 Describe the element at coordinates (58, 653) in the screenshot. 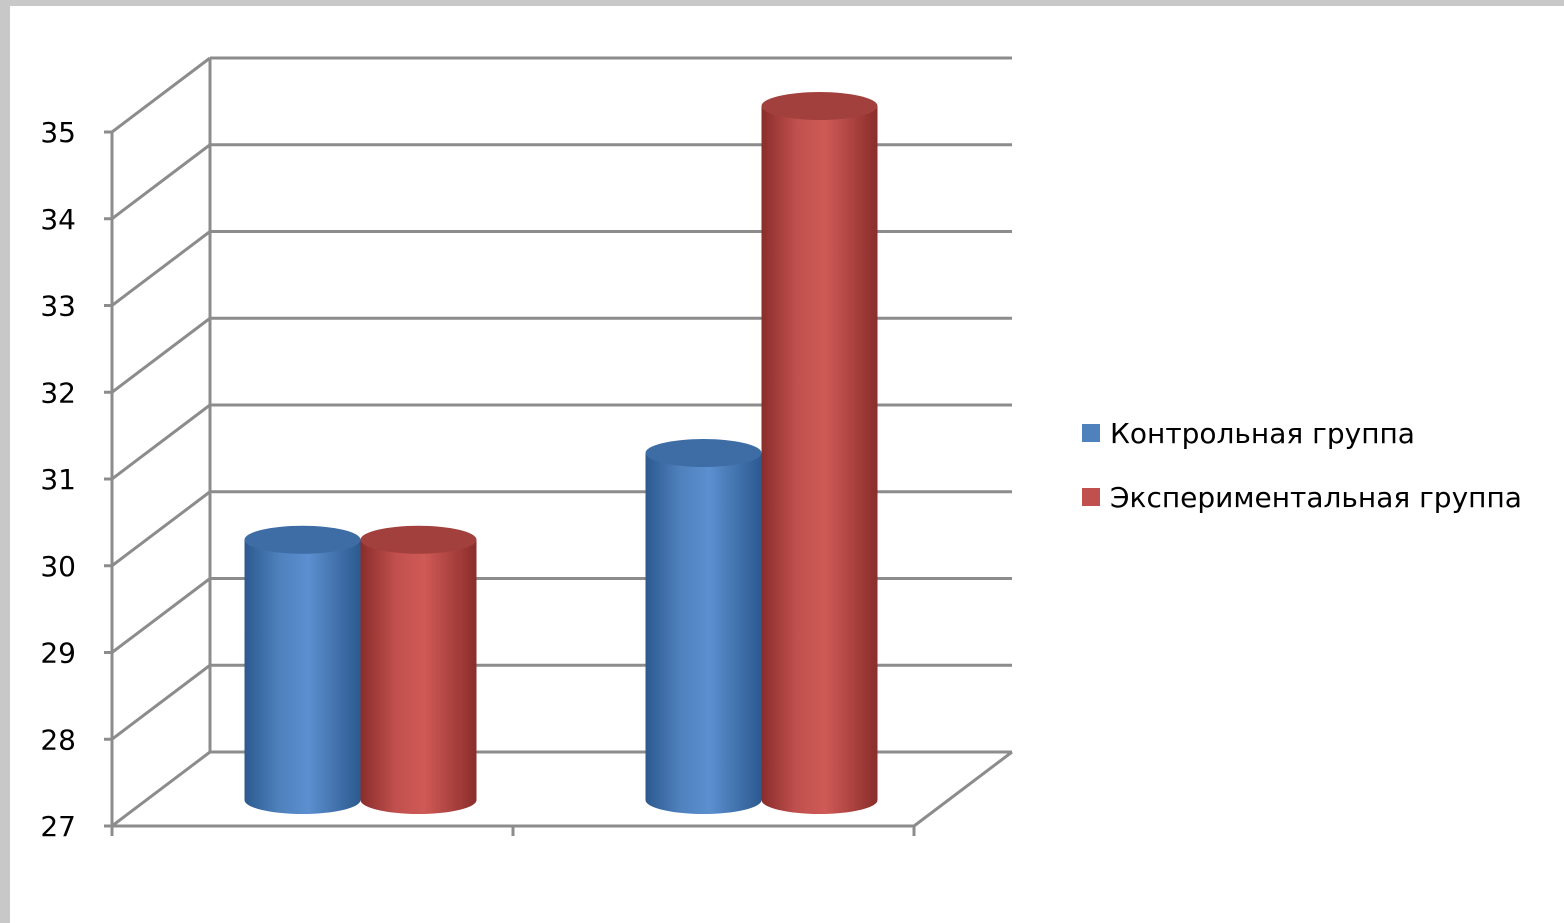

I see `y-tick-label: 29` at that location.